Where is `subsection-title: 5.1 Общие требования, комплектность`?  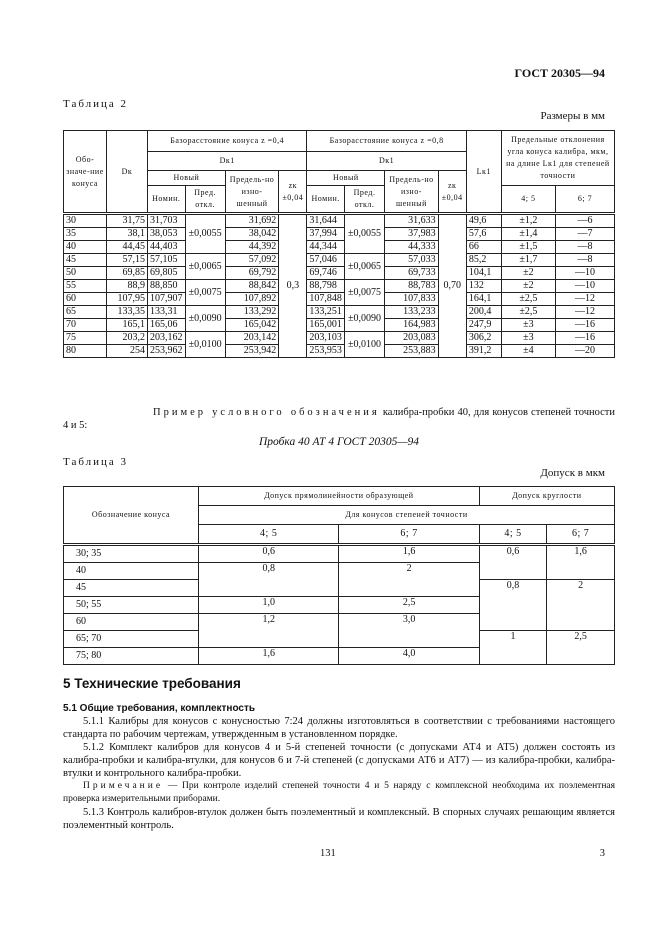 subsection-title: 5.1 Общие требования, комплектность is located at coordinates (159, 708).